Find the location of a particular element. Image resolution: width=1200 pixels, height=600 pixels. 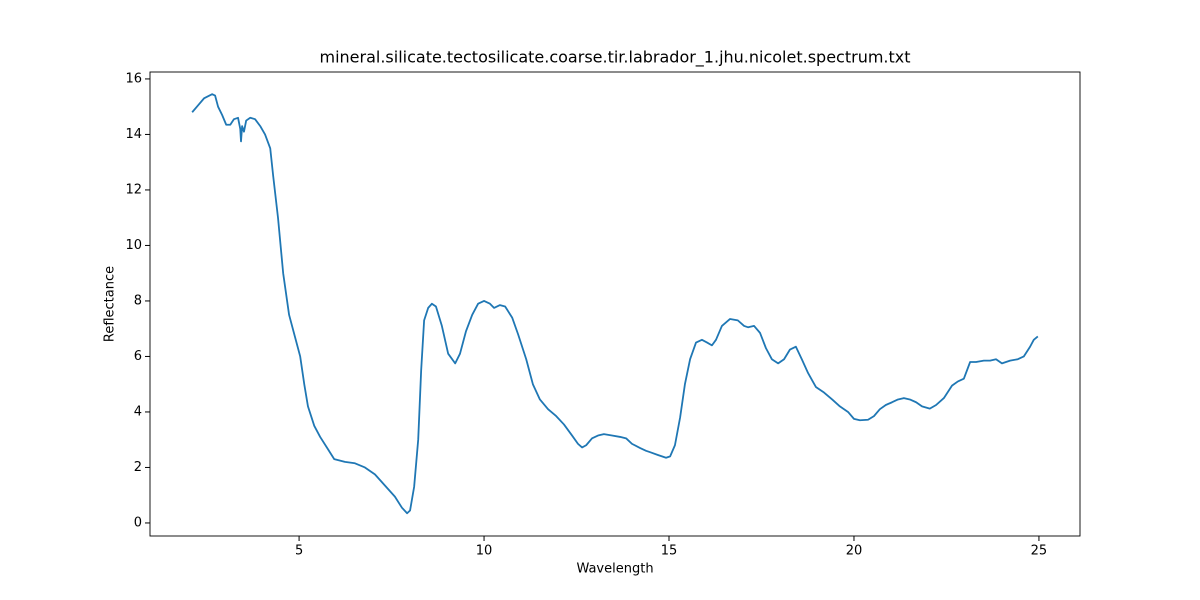

y-tick-label: 0 is located at coordinates (138, 522).